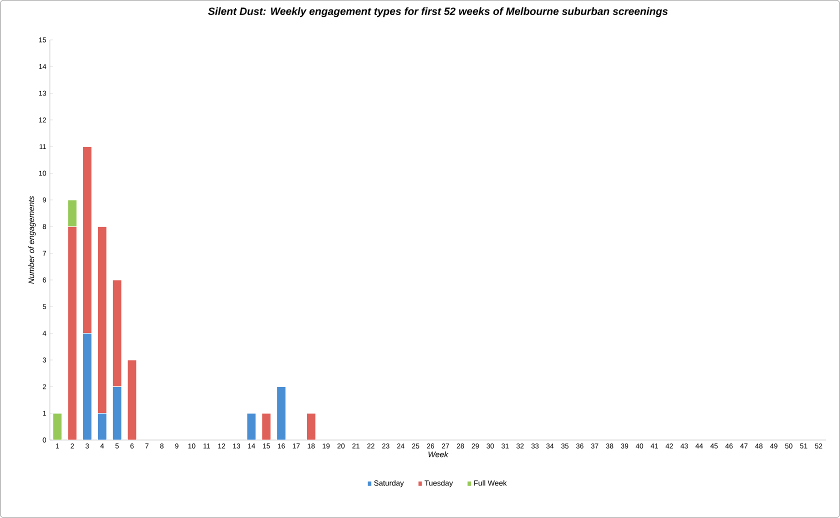 The width and height of the screenshot is (840, 518). What do you see at coordinates (32, 240) in the screenshot?
I see `y-axis-title: Number of engagements` at bounding box center [32, 240].